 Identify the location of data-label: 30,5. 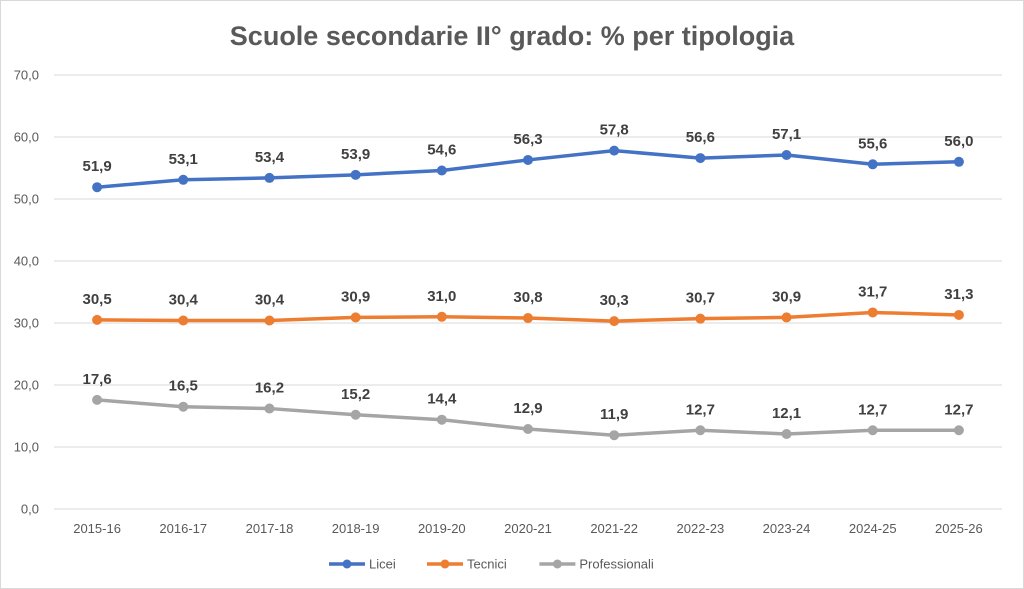
(96, 299).